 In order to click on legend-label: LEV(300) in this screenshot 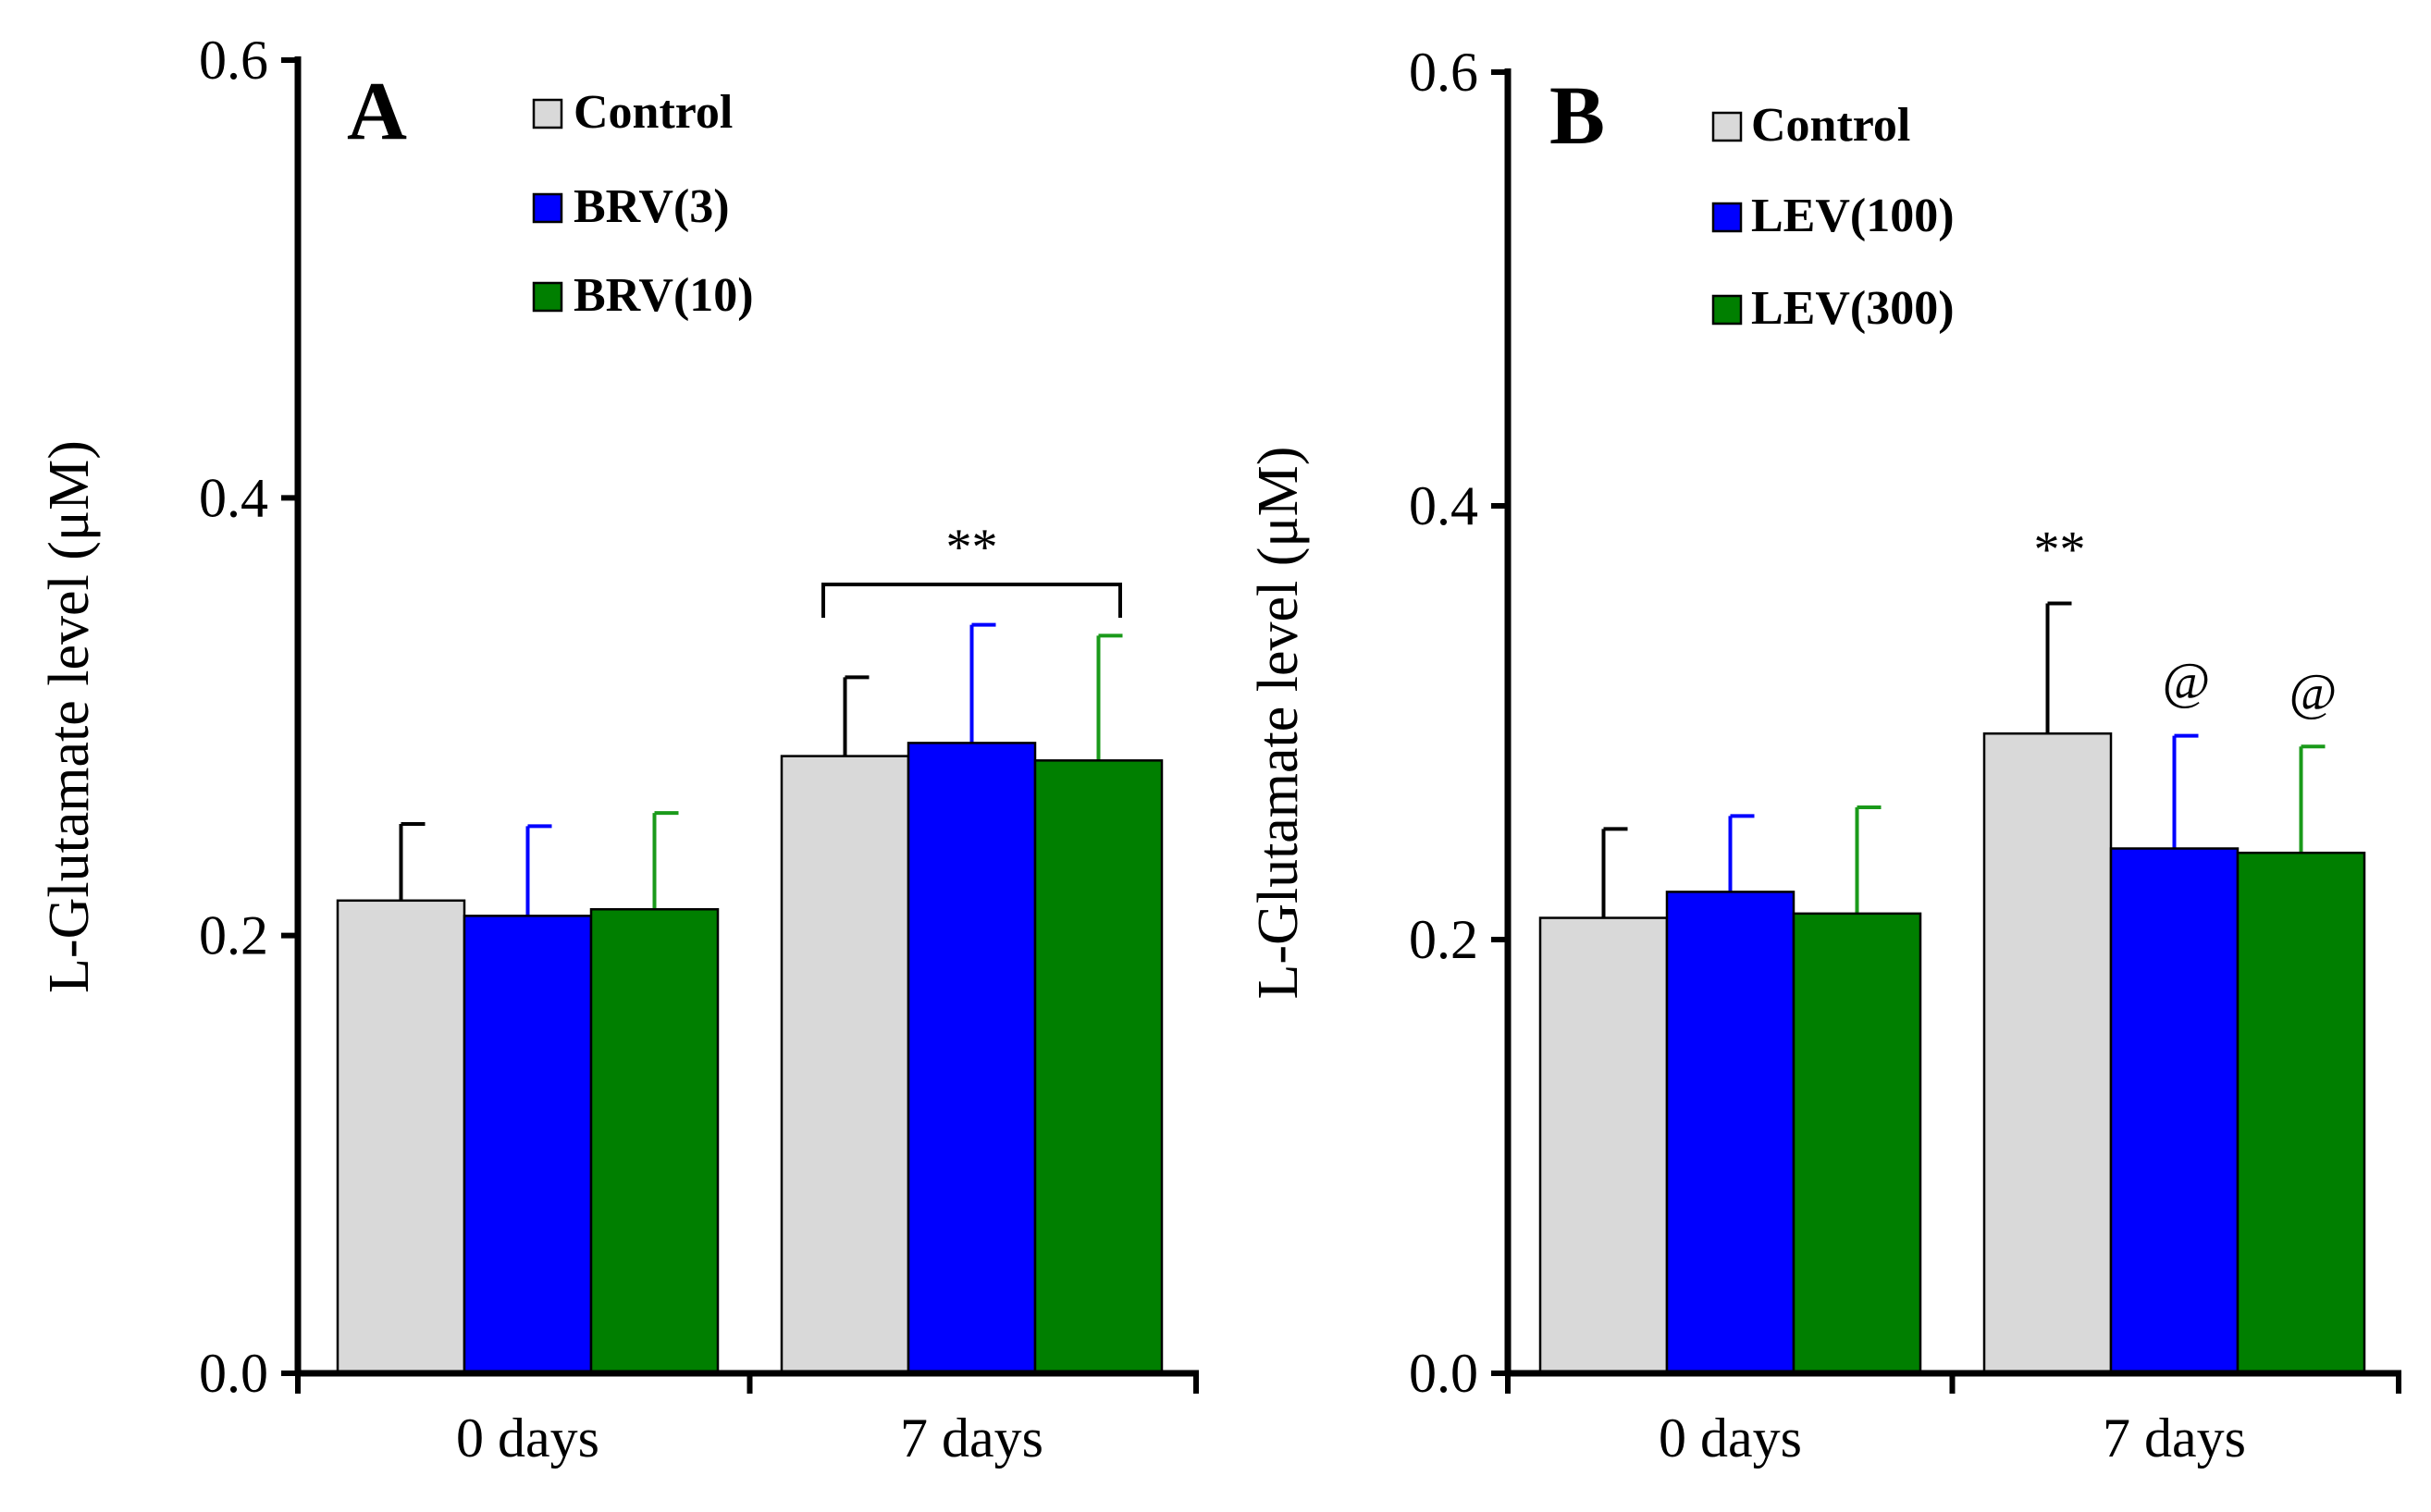, I will do `click(1853, 308)`.